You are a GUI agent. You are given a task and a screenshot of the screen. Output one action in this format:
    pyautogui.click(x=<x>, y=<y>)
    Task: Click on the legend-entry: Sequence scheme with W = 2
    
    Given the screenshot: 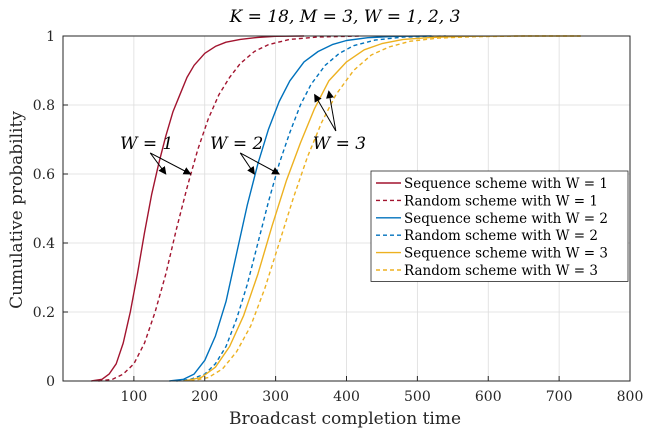 What is the action you would take?
    pyautogui.click(x=506, y=219)
    